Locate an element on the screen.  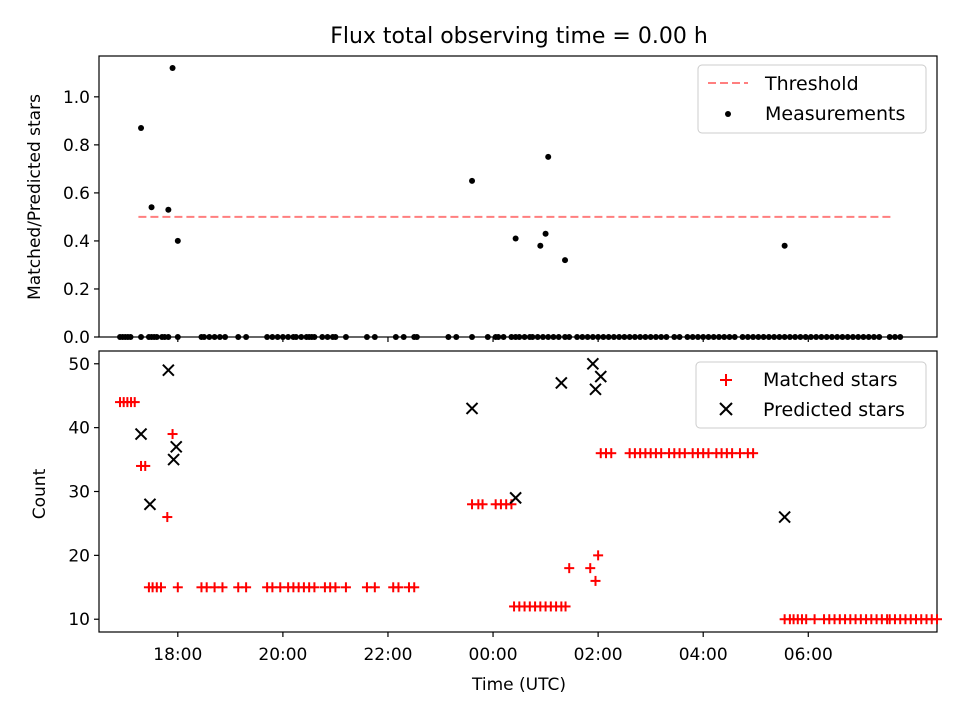
legend-predicted-swatch is located at coordinates (726, 409).